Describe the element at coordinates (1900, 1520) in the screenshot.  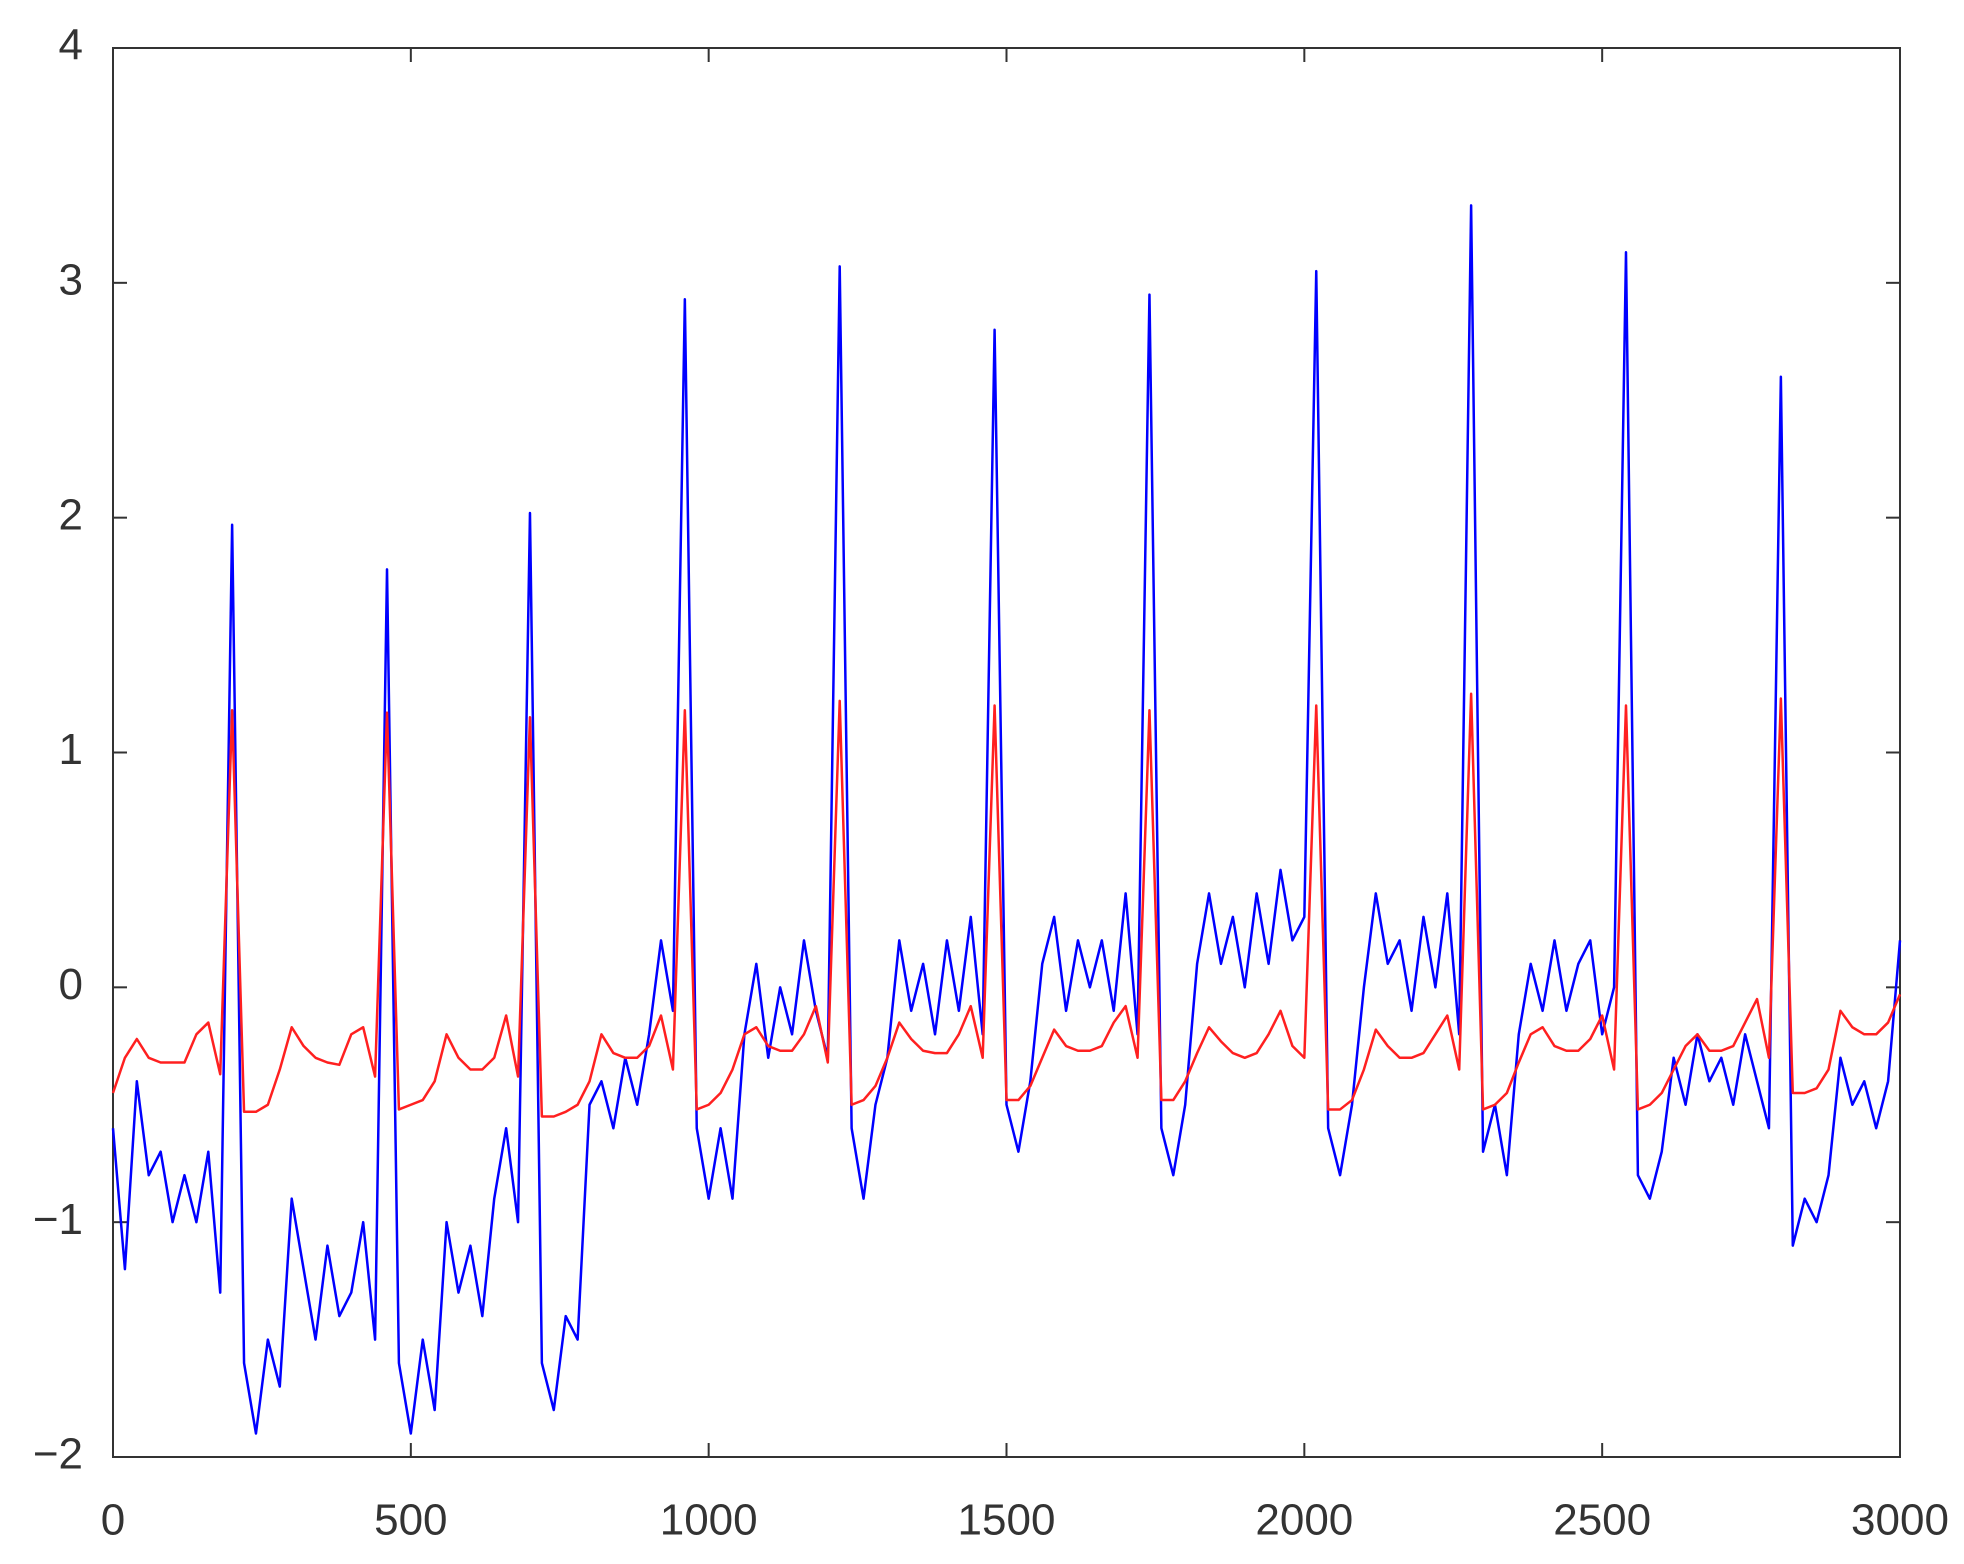
I see `x-tick-label: 3000` at that location.